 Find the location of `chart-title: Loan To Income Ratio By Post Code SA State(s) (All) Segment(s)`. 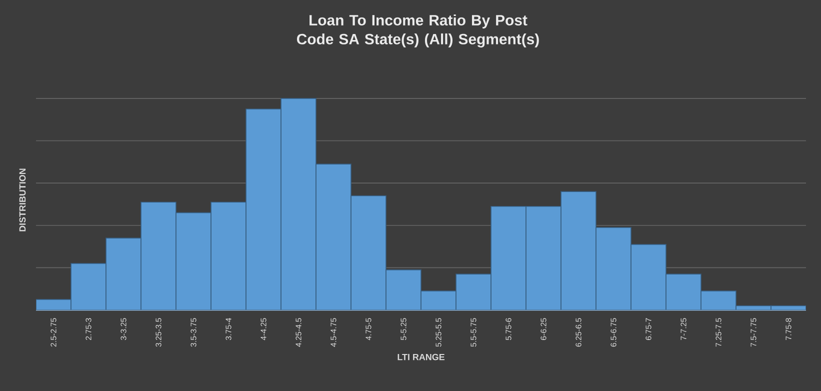

chart-title: Loan To Income Ratio By Post Code SA State(s) (All) Segment(s) is located at coordinates (417, 31).